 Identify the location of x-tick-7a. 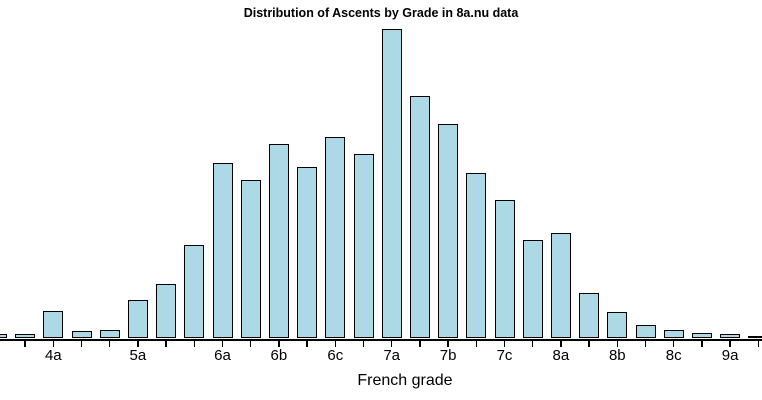
(391, 344).